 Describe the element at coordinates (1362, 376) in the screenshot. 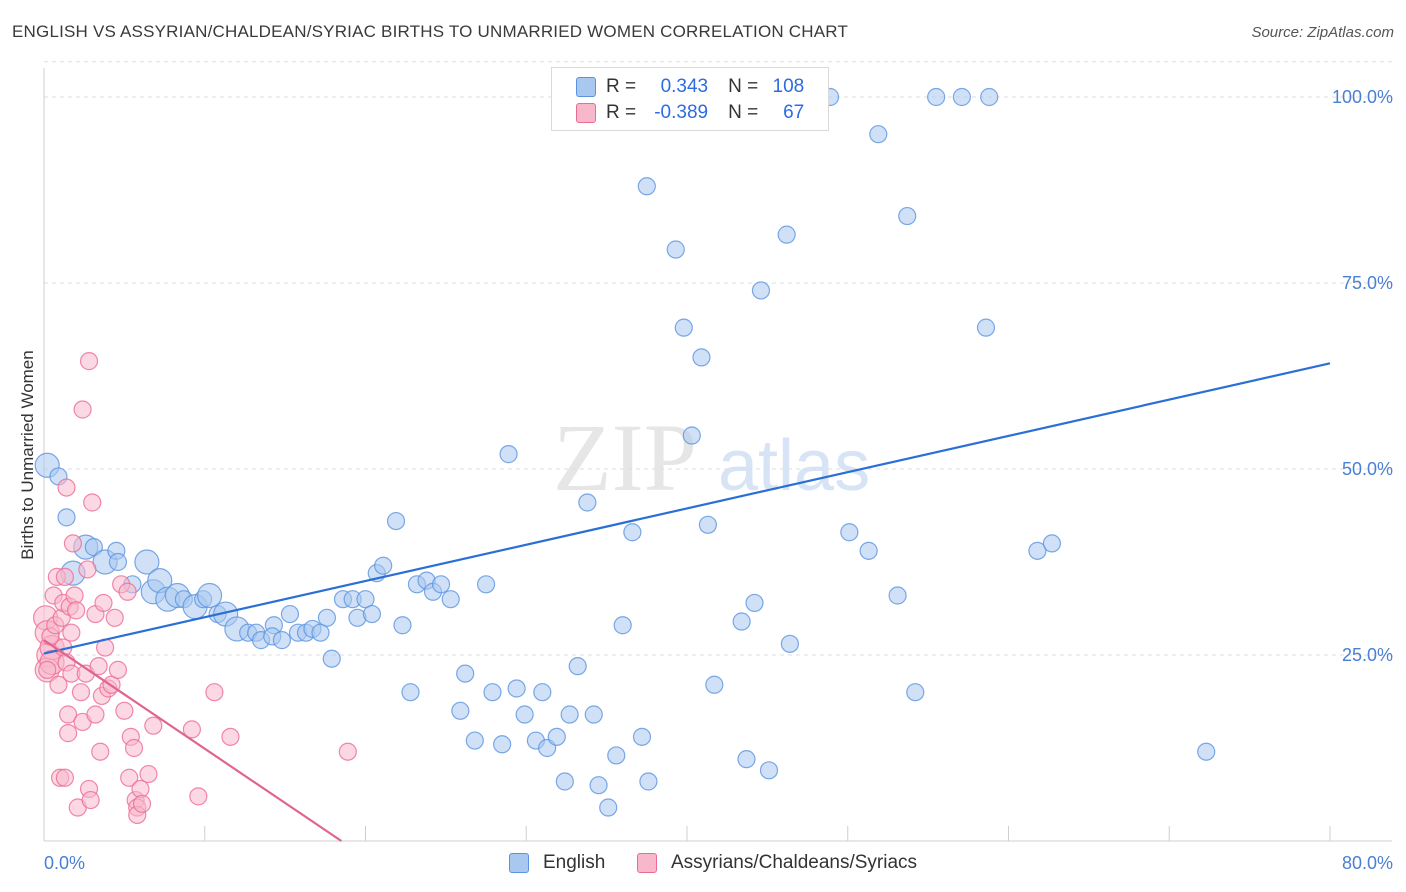

I see `y-tick-labels: 25.0% 50.0% 75.0% 100.0%` at that location.